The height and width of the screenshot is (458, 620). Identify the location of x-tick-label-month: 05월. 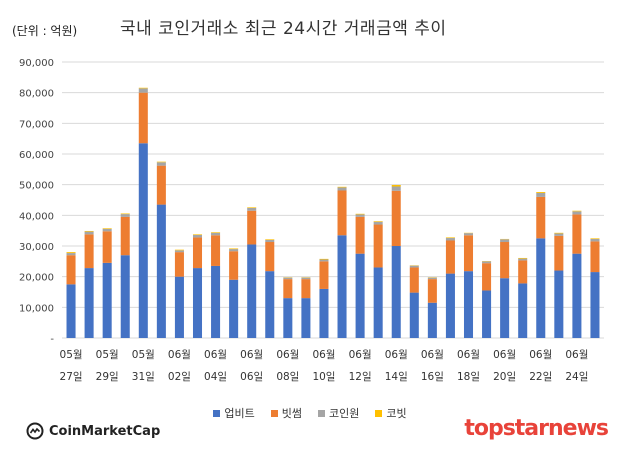
(107, 355).